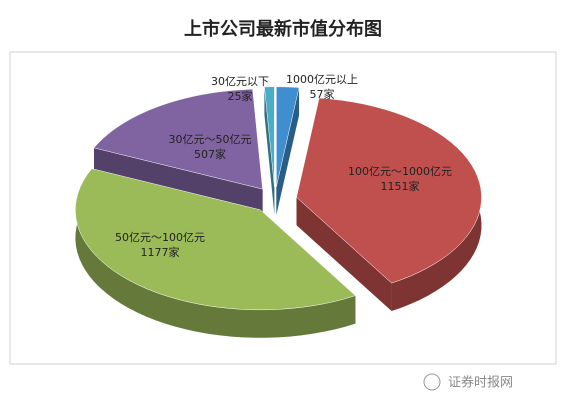 The height and width of the screenshot is (407, 566). I want to click on data-label-value: 1177家, so click(160, 252).